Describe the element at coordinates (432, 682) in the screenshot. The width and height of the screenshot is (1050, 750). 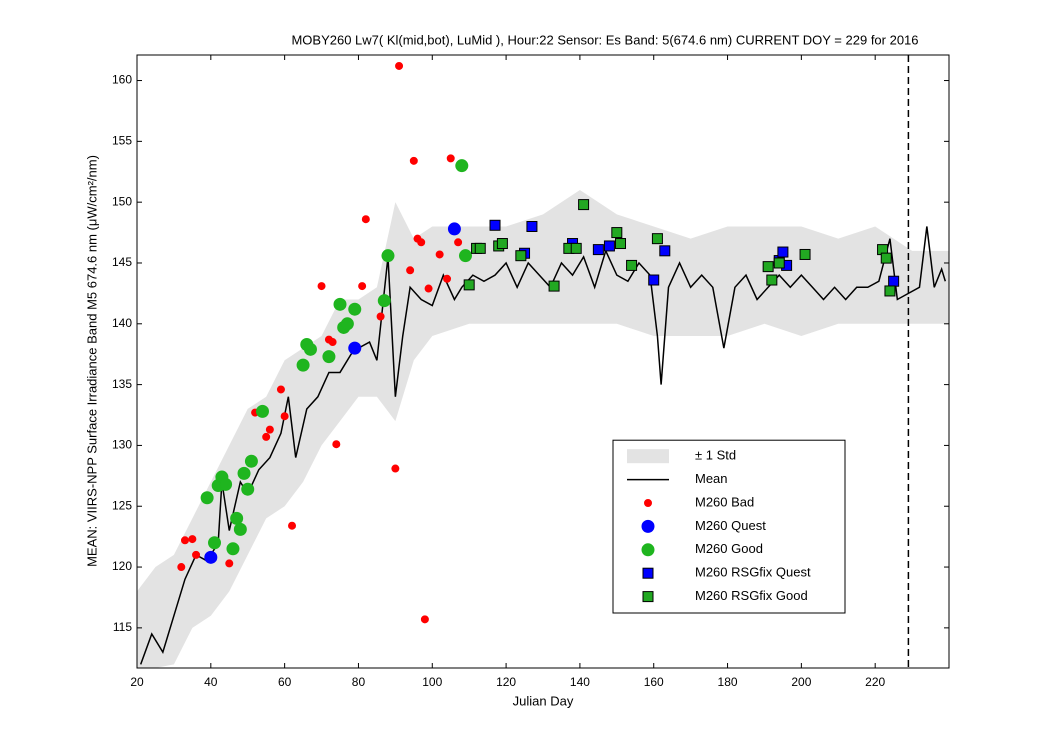
I see `x-tick-label: 100` at that location.